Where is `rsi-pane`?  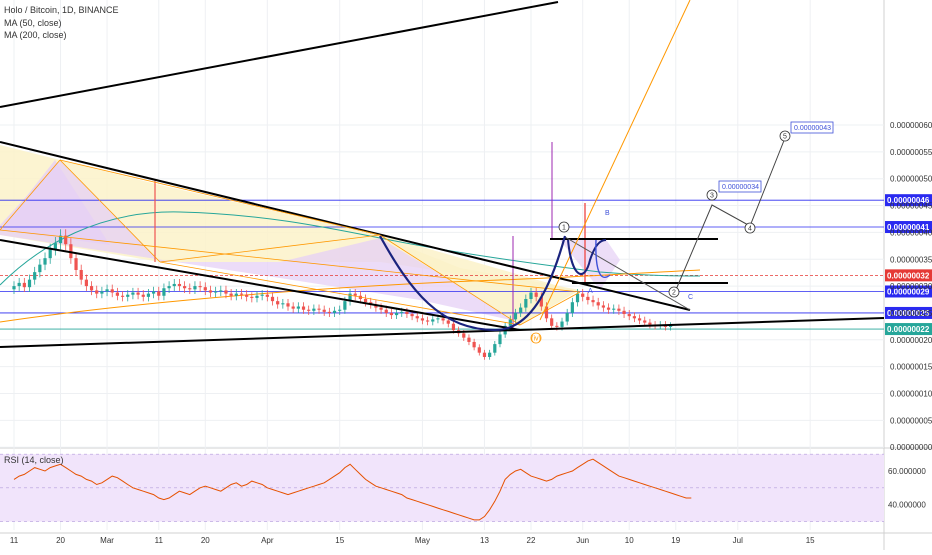
rsi-pane is located at coordinates (442, 487).